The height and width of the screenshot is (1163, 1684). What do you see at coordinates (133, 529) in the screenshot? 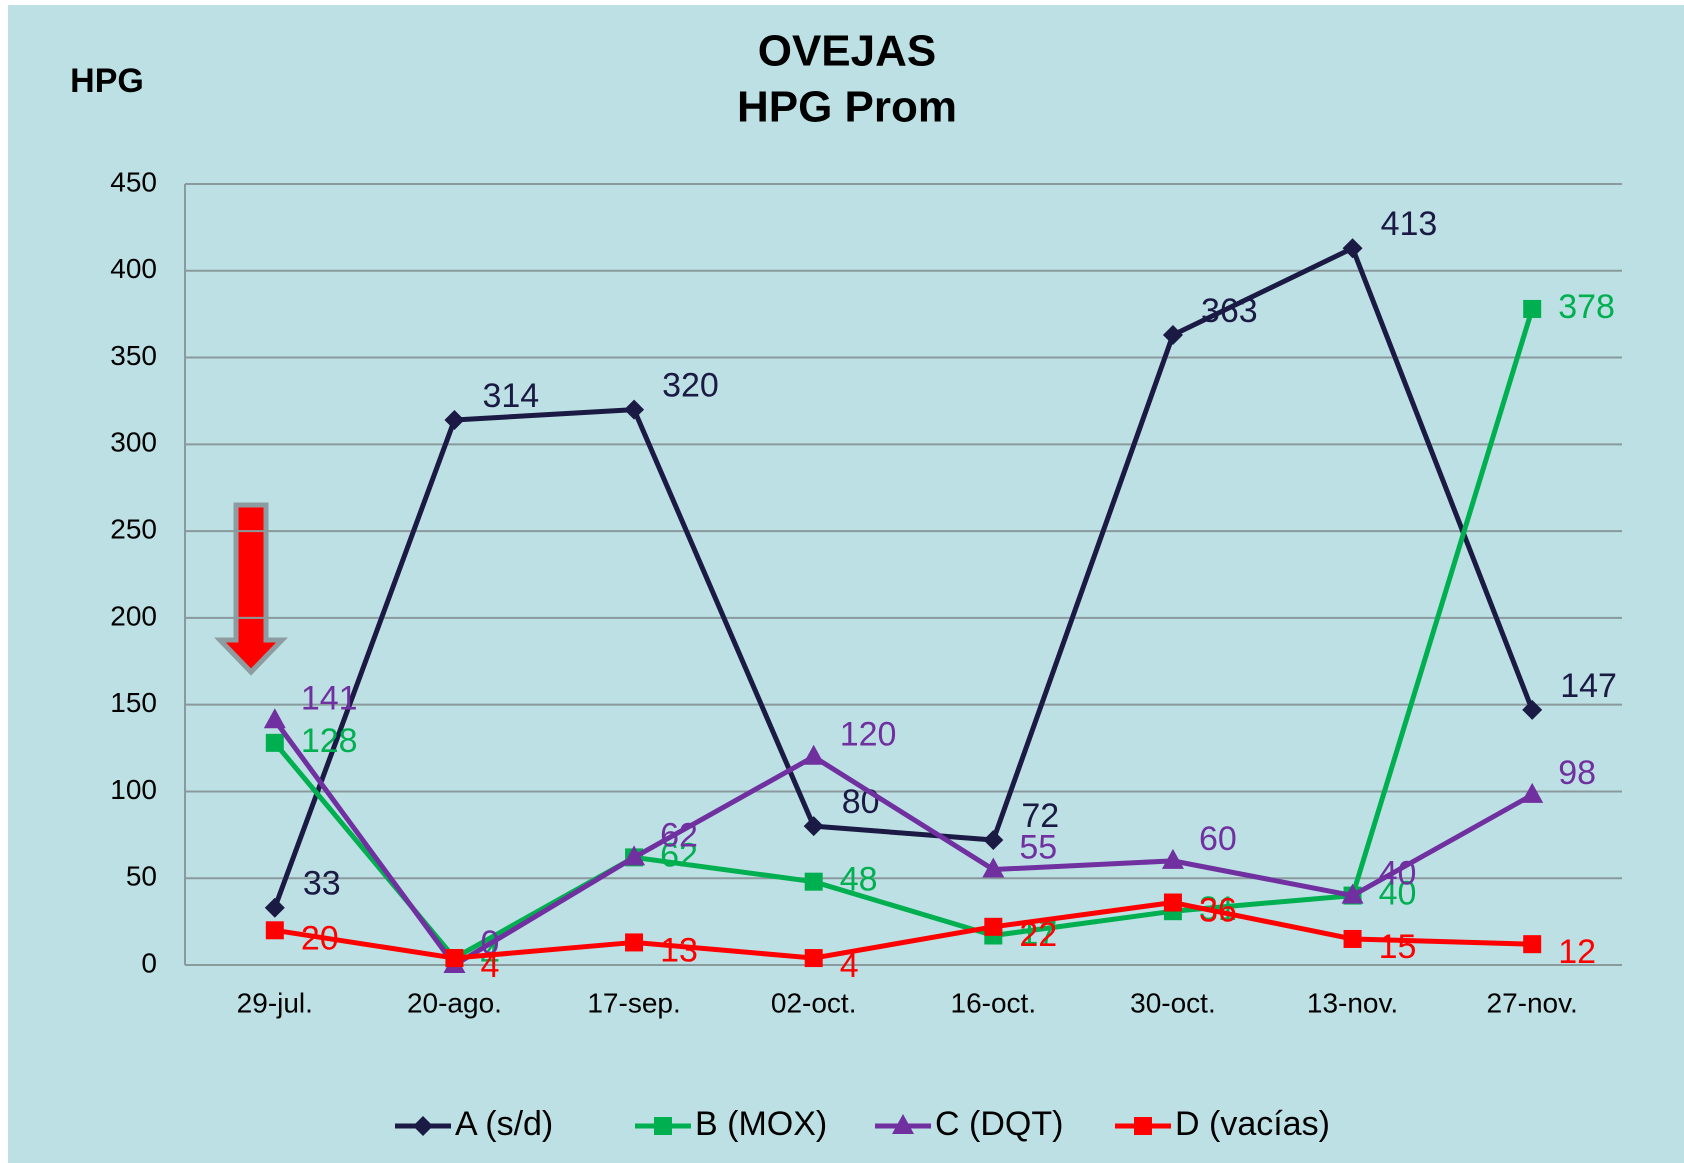
I see `y-tick-label: 250` at bounding box center [133, 529].